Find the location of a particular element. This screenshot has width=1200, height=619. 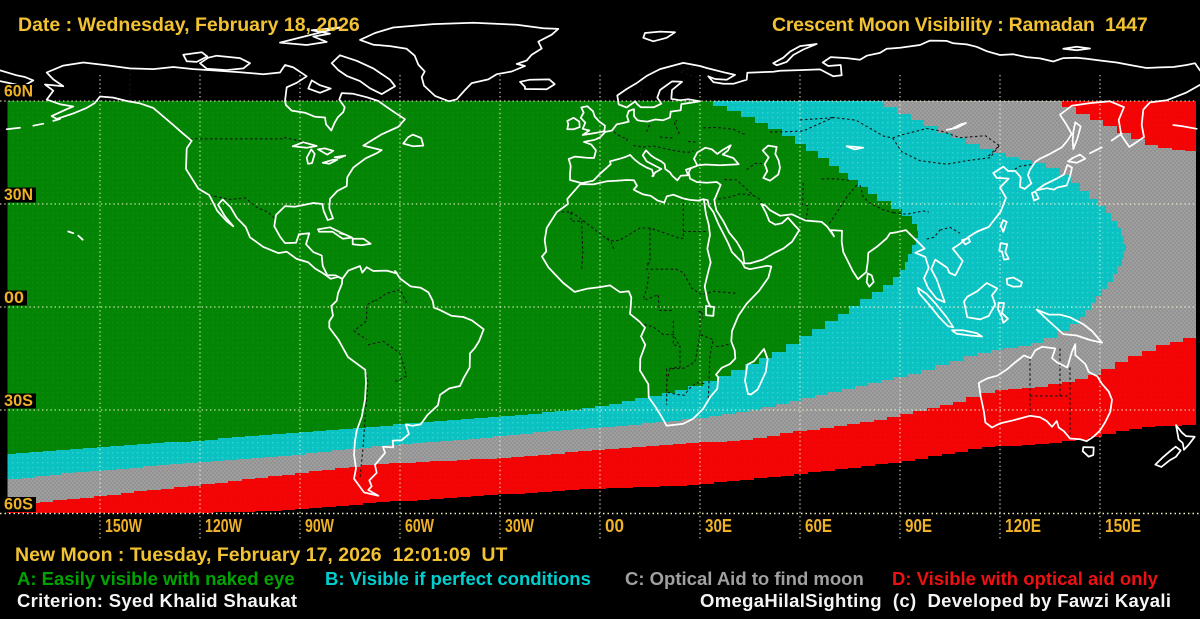

svg-text: 90W is located at coordinates (319, 526).